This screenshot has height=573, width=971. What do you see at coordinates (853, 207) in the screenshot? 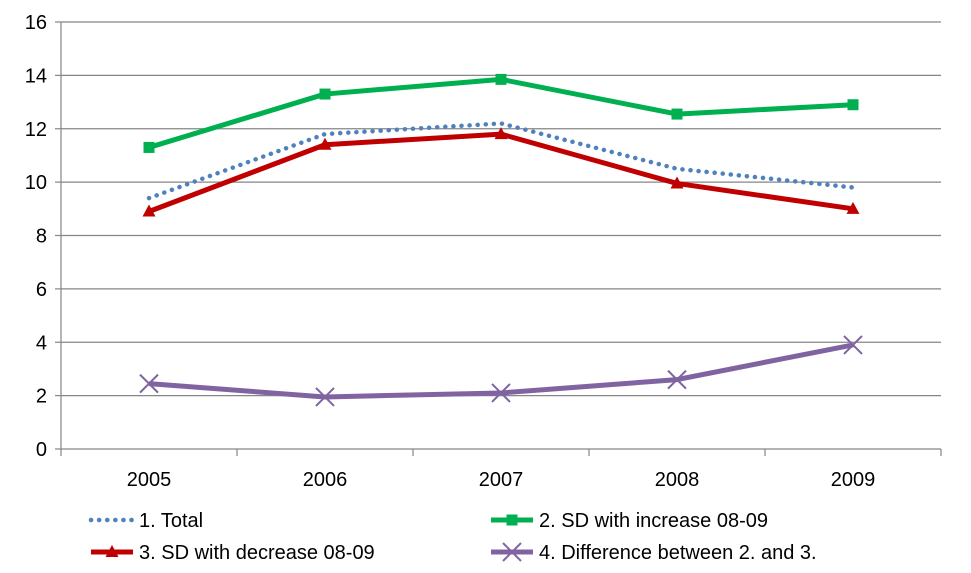
I see `series-3-point-2009` at bounding box center [853, 207].